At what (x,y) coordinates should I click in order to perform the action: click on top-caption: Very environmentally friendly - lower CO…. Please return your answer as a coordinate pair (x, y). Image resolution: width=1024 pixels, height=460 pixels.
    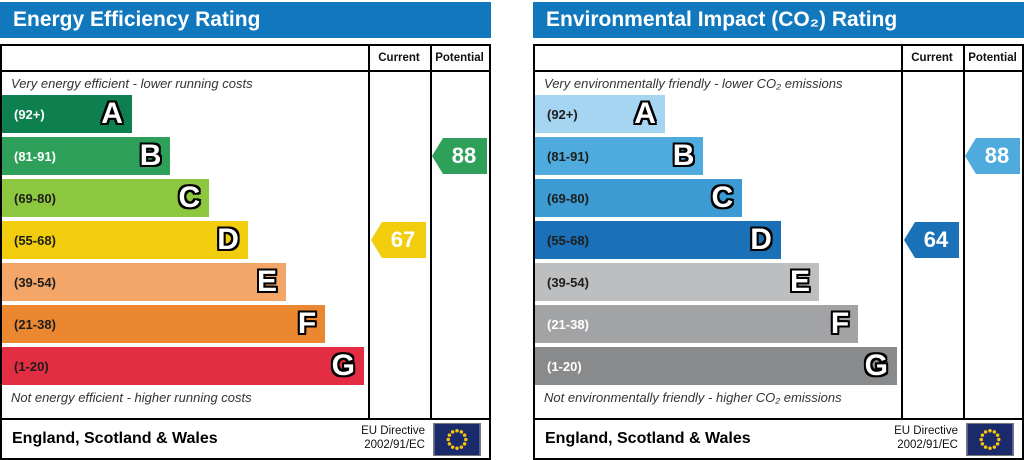
    Looking at the image, I should click on (693, 83).